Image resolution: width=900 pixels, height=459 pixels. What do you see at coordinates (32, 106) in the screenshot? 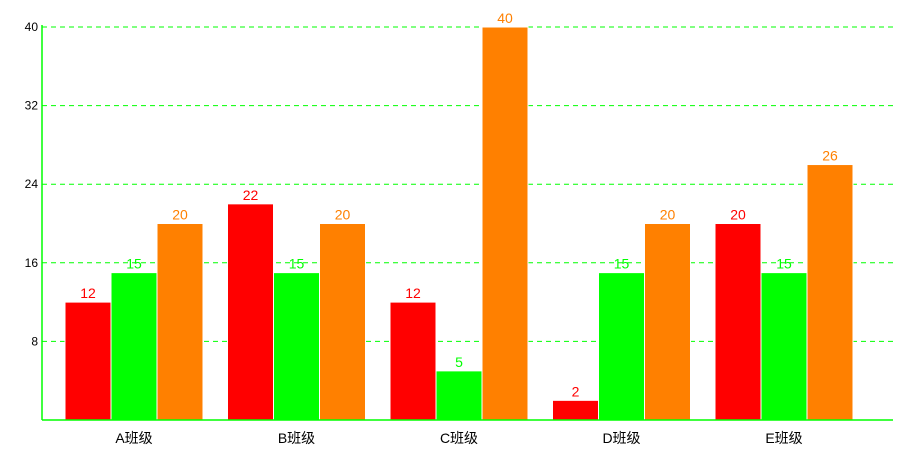
I see `y-tick-label: 32` at bounding box center [32, 106].